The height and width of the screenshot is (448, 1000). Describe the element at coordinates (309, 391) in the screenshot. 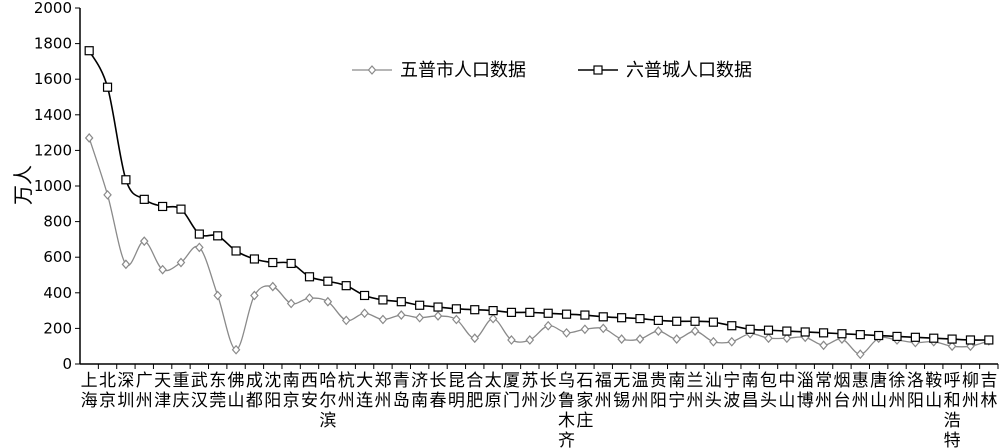

I see `x-category-label: 西安` at that location.